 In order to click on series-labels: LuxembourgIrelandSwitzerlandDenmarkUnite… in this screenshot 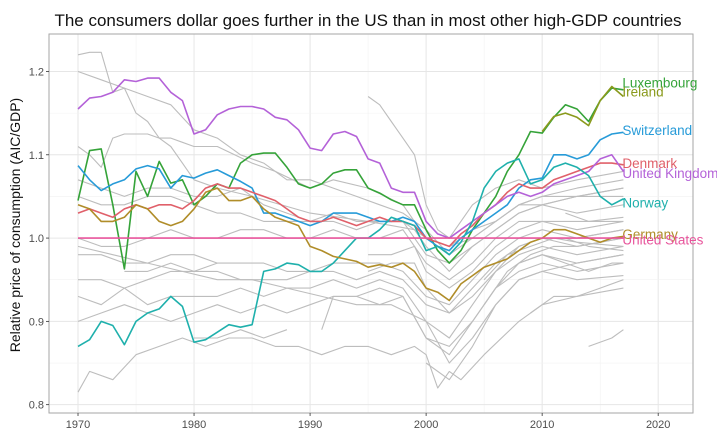, I will do `click(669, 161)`.